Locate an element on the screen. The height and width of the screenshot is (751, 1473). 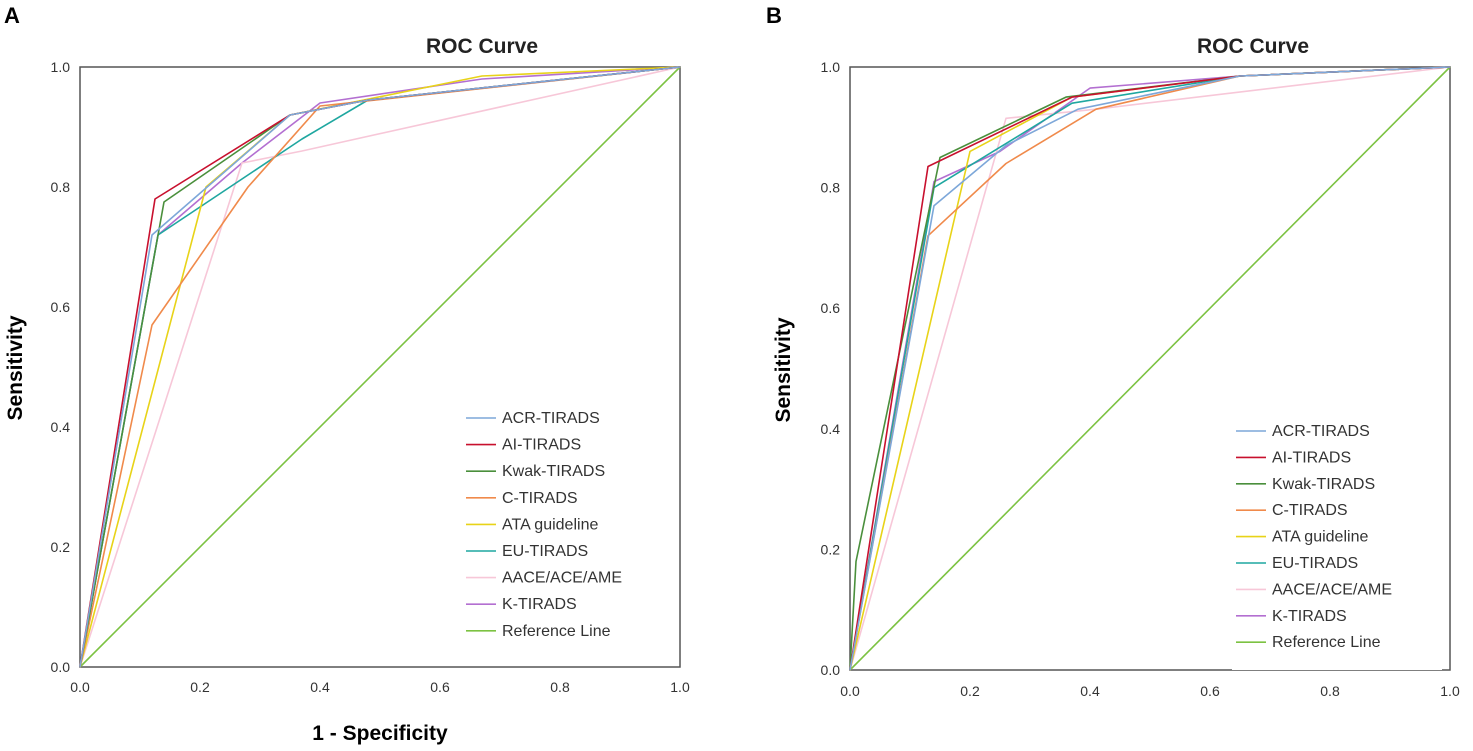
y-axis-label-a: Sensitivity is located at coordinates (15, 367).